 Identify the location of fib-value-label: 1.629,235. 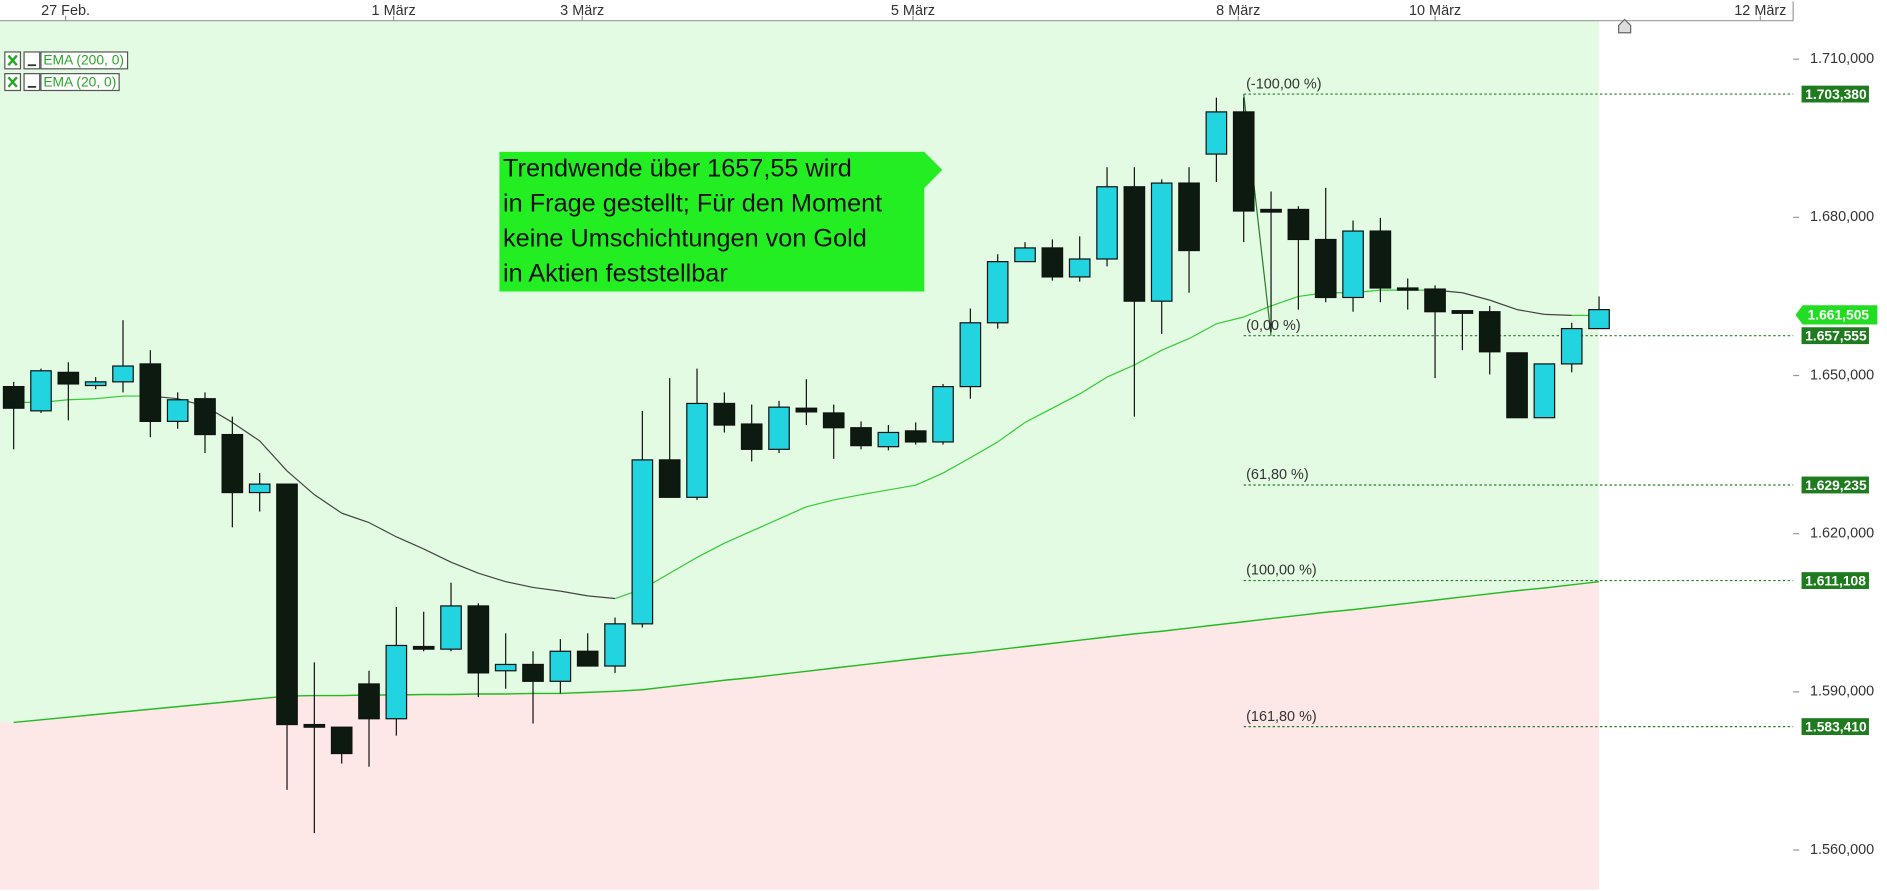
(1836, 485).